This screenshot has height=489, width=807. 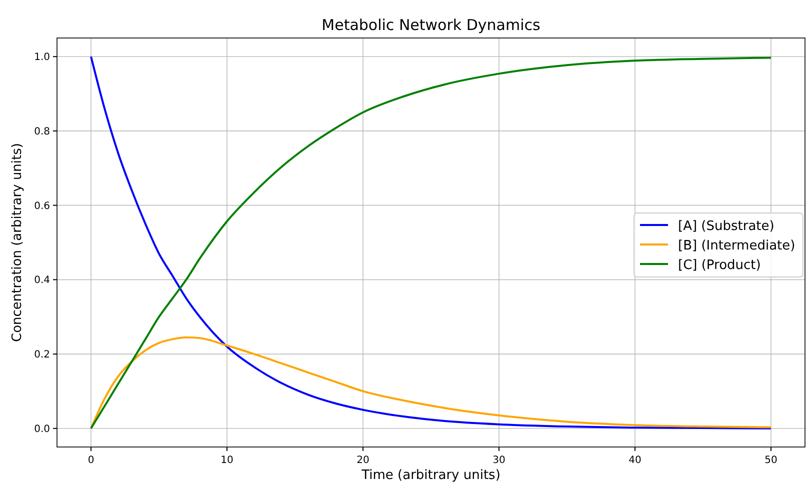 I want to click on x-tick-label: 20, so click(x=363, y=460).